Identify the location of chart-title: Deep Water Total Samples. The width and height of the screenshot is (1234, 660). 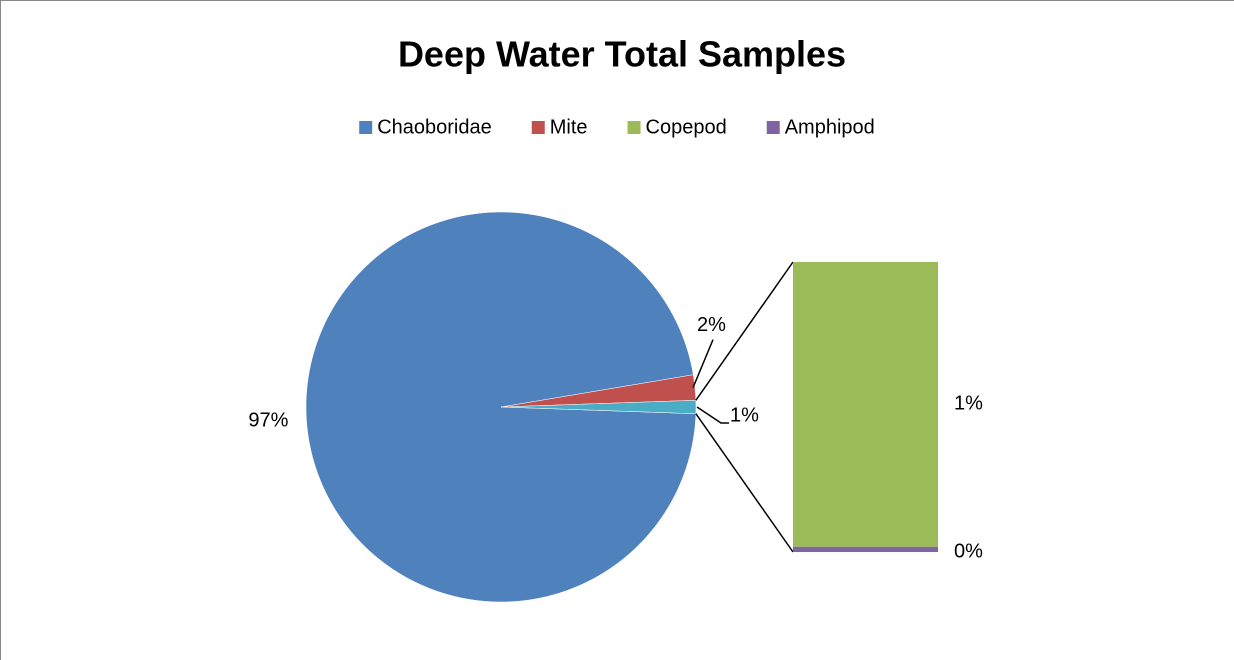
(622, 54).